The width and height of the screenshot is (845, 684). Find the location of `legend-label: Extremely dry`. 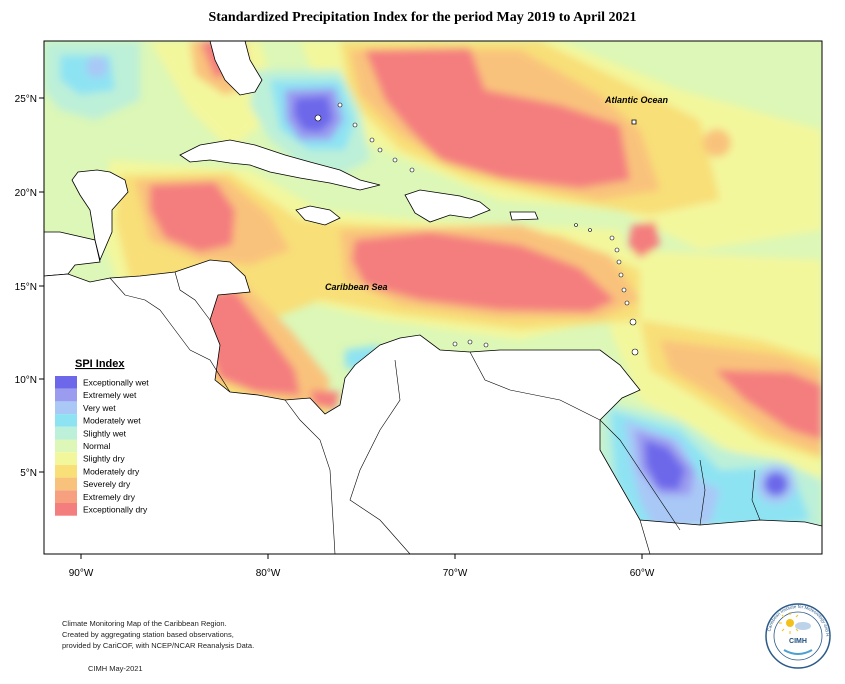

legend-label: Extremely dry is located at coordinates (109, 497).